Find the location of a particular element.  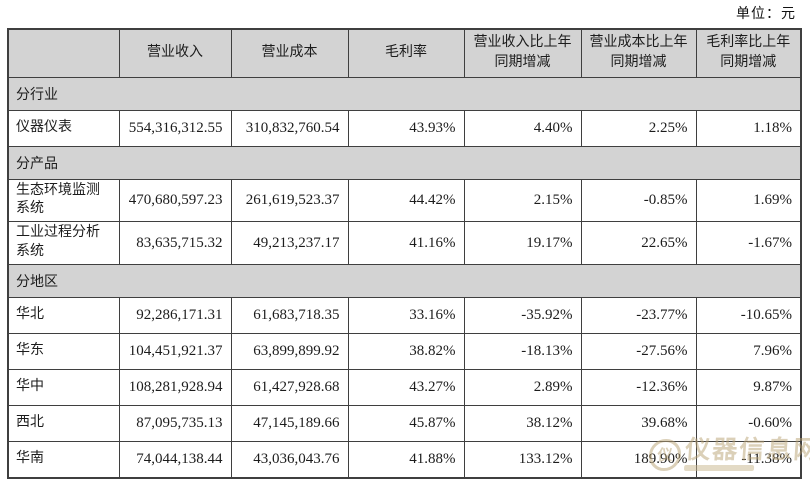

cell-cost: 63,899,899.92 is located at coordinates (289, 352).